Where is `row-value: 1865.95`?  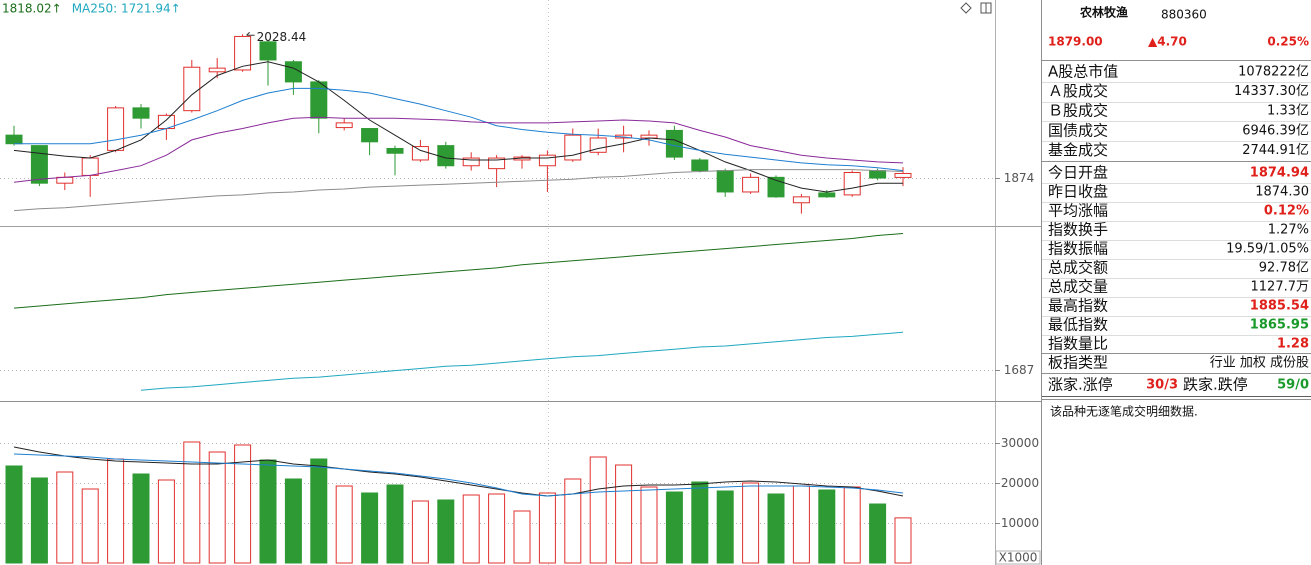 row-value: 1865.95 is located at coordinates (1279, 325).